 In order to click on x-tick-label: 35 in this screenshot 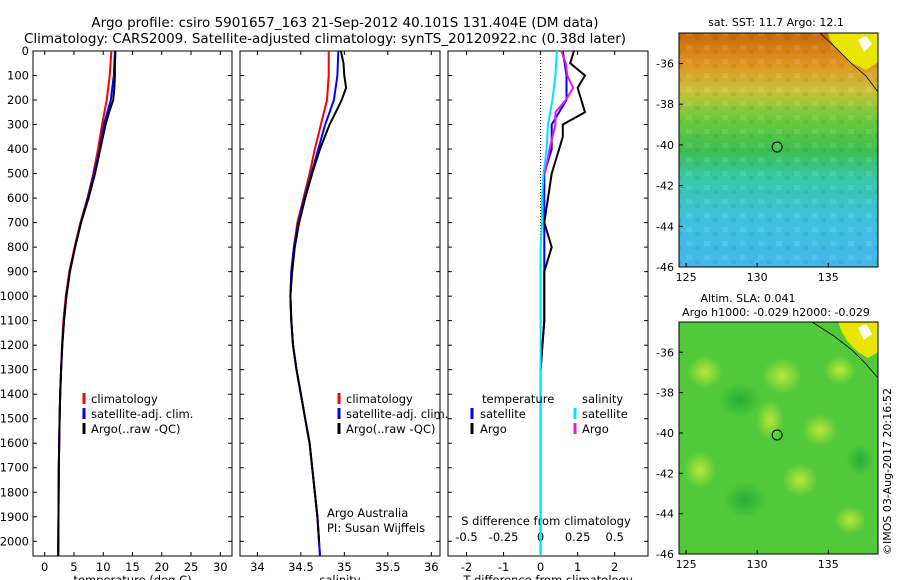, I will do `click(344, 567)`.